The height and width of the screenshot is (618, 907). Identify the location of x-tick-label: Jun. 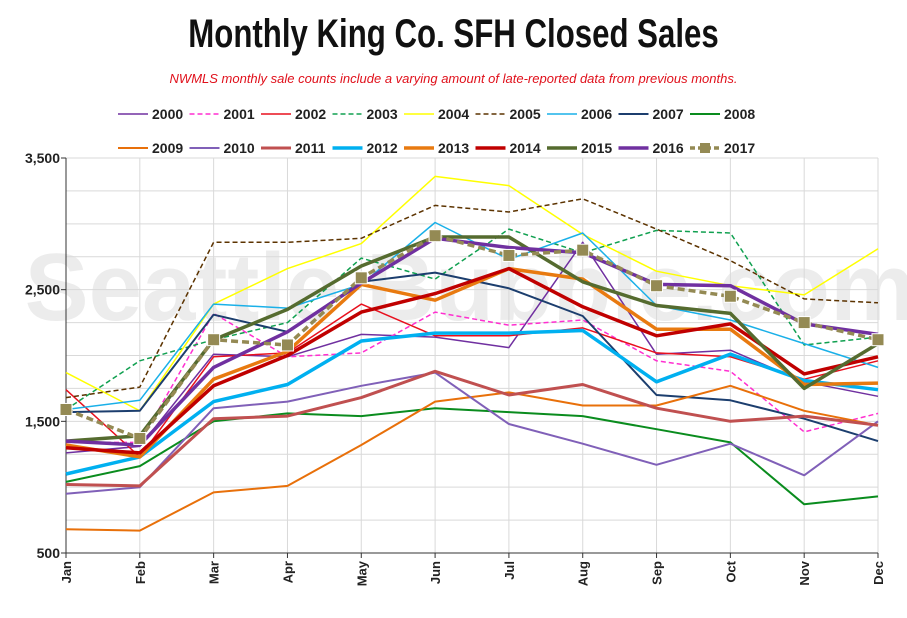
(435, 572).